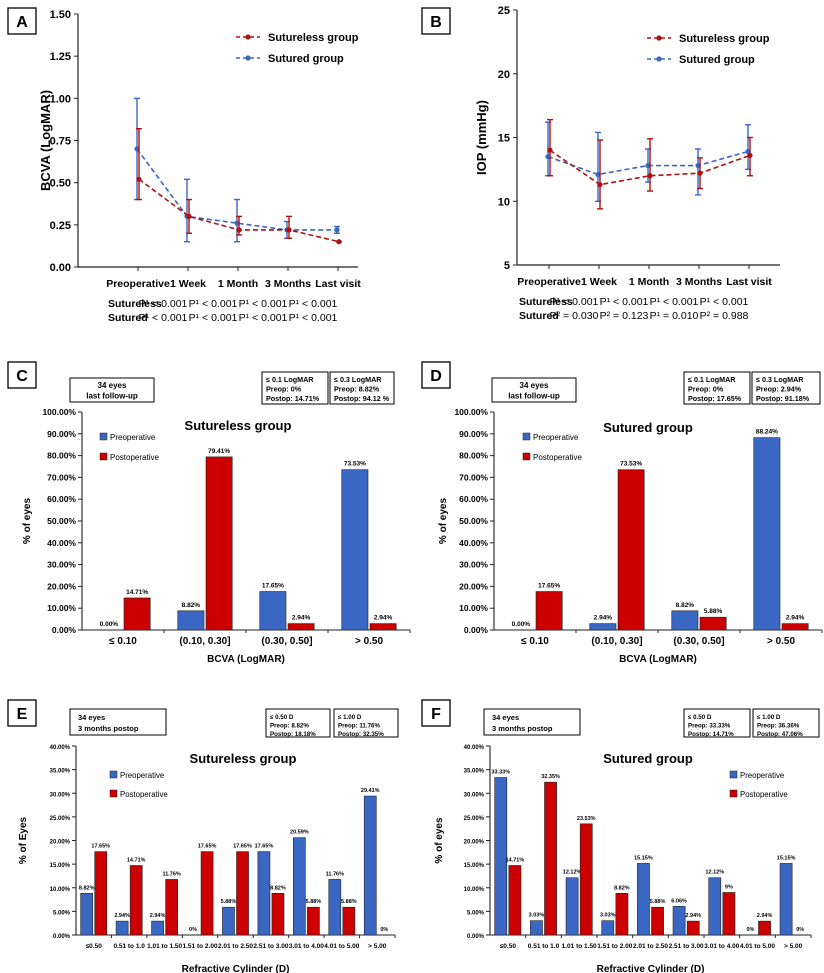 Image resolution: width=824 pixels, height=973 pixels. What do you see at coordinates (60, 843) in the screenshot?
I see `y-tick-label: 20.00%` at bounding box center [60, 843].